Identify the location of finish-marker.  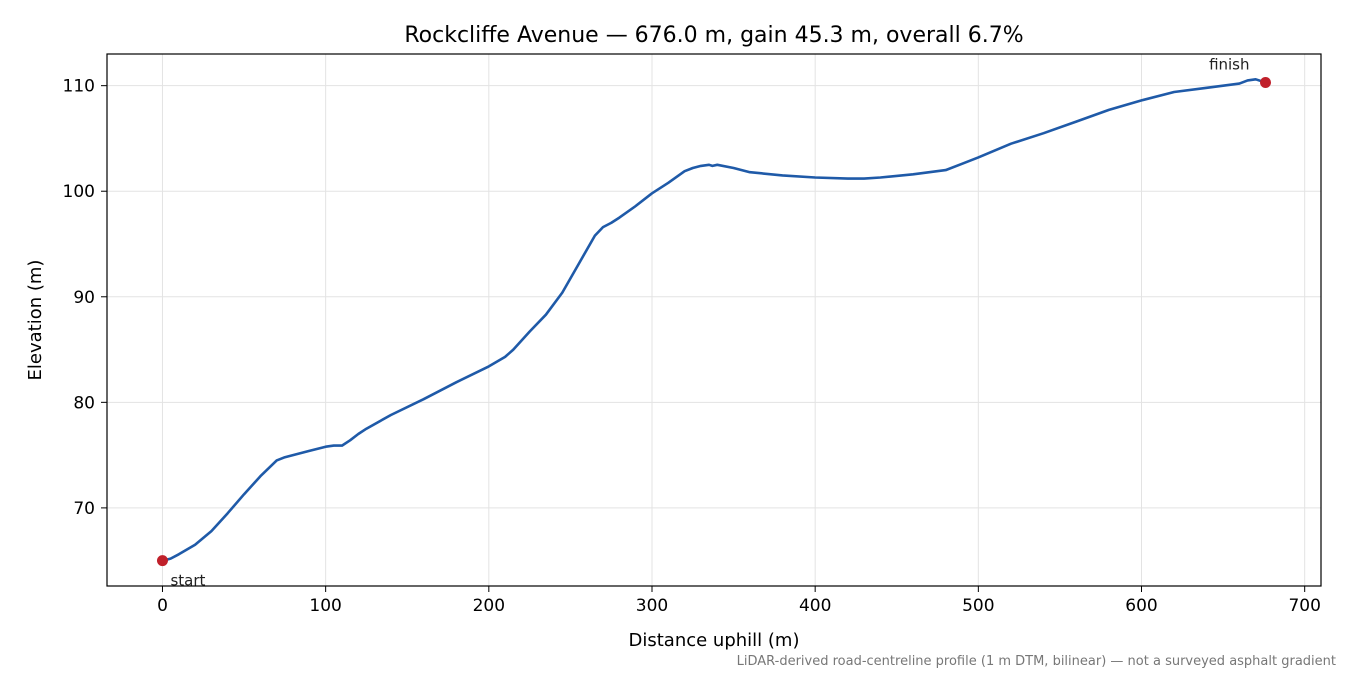
(1266, 82).